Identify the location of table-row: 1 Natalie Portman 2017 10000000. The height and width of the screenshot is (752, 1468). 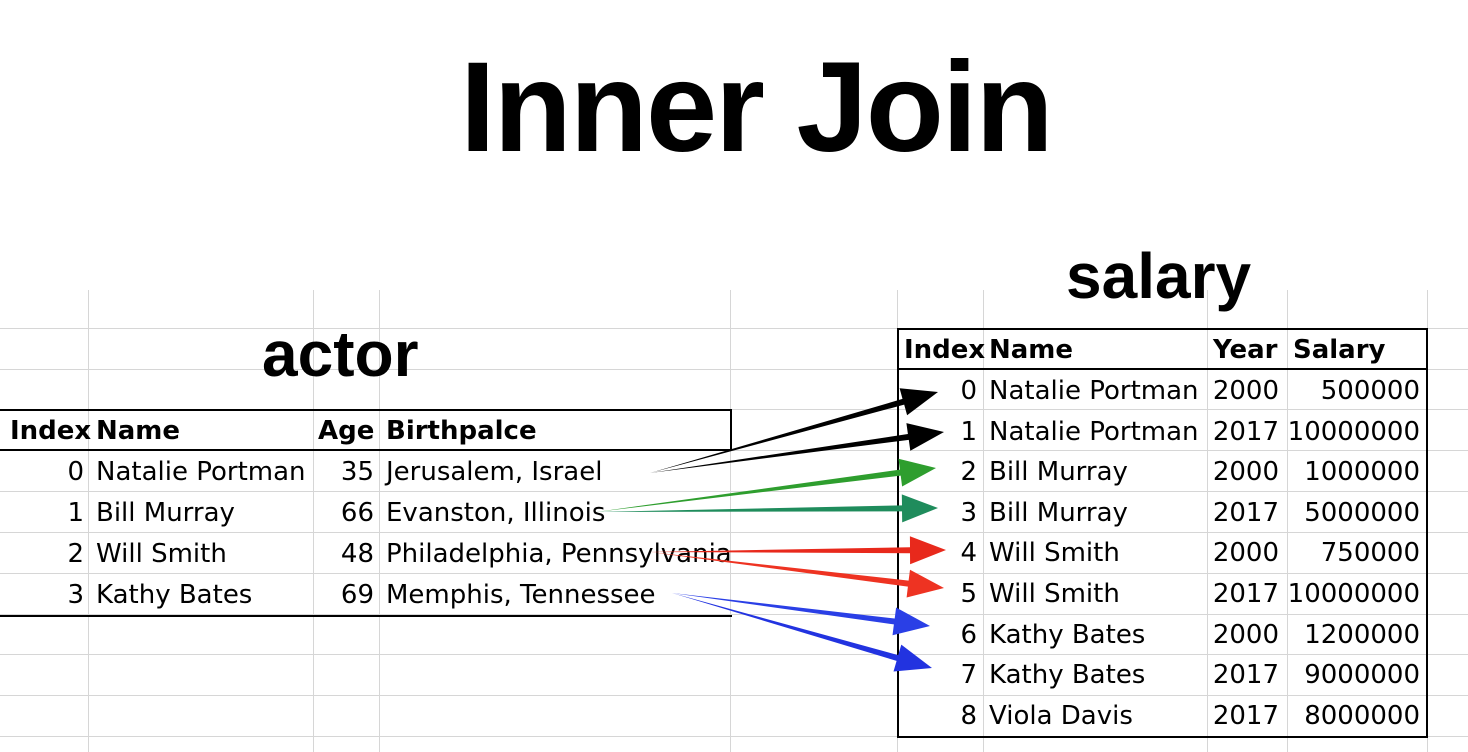
(1162, 432).